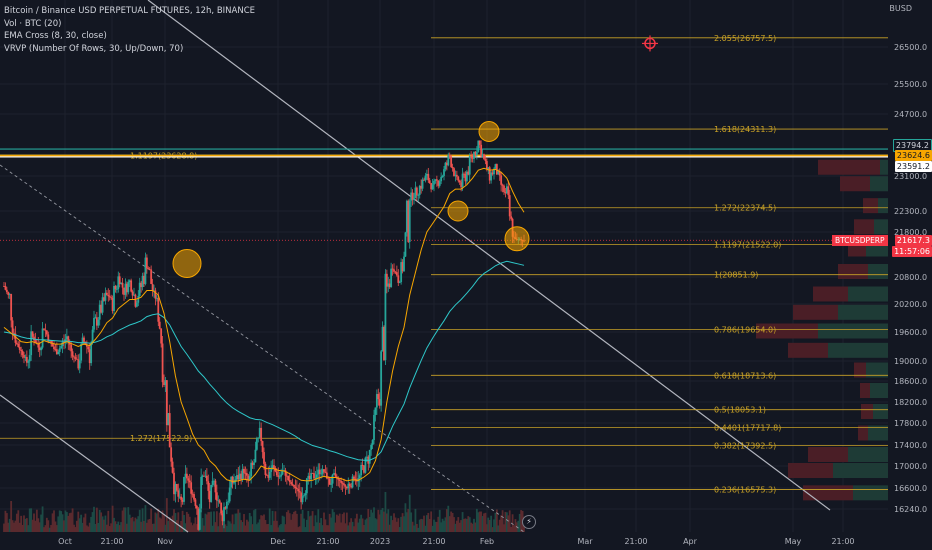 This screenshot has width=932, height=550. What do you see at coordinates (690, 541) in the screenshot?
I see `x-tick-10: Apr` at bounding box center [690, 541].